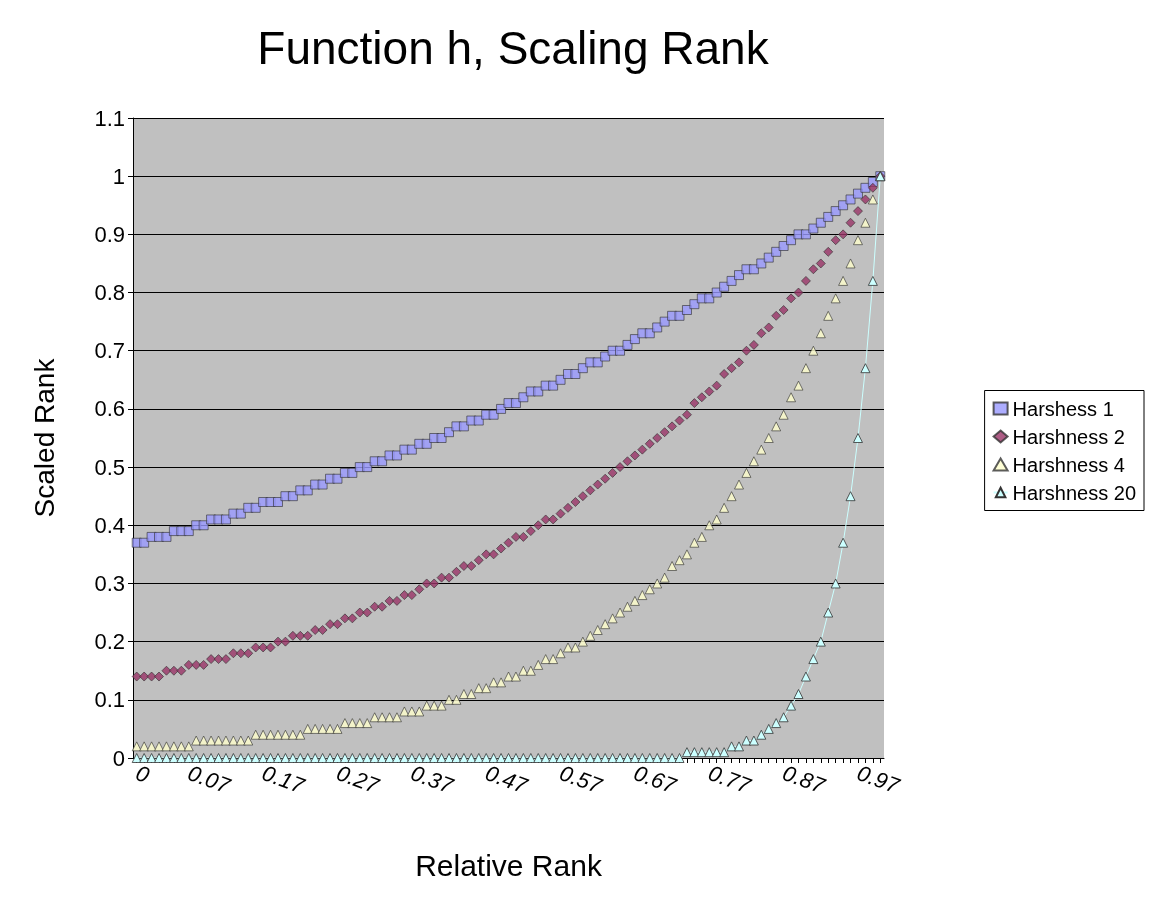 The width and height of the screenshot is (1160, 901). What do you see at coordinates (804, 779) in the screenshot?
I see `x-tick-label: 0.87` at bounding box center [804, 779].